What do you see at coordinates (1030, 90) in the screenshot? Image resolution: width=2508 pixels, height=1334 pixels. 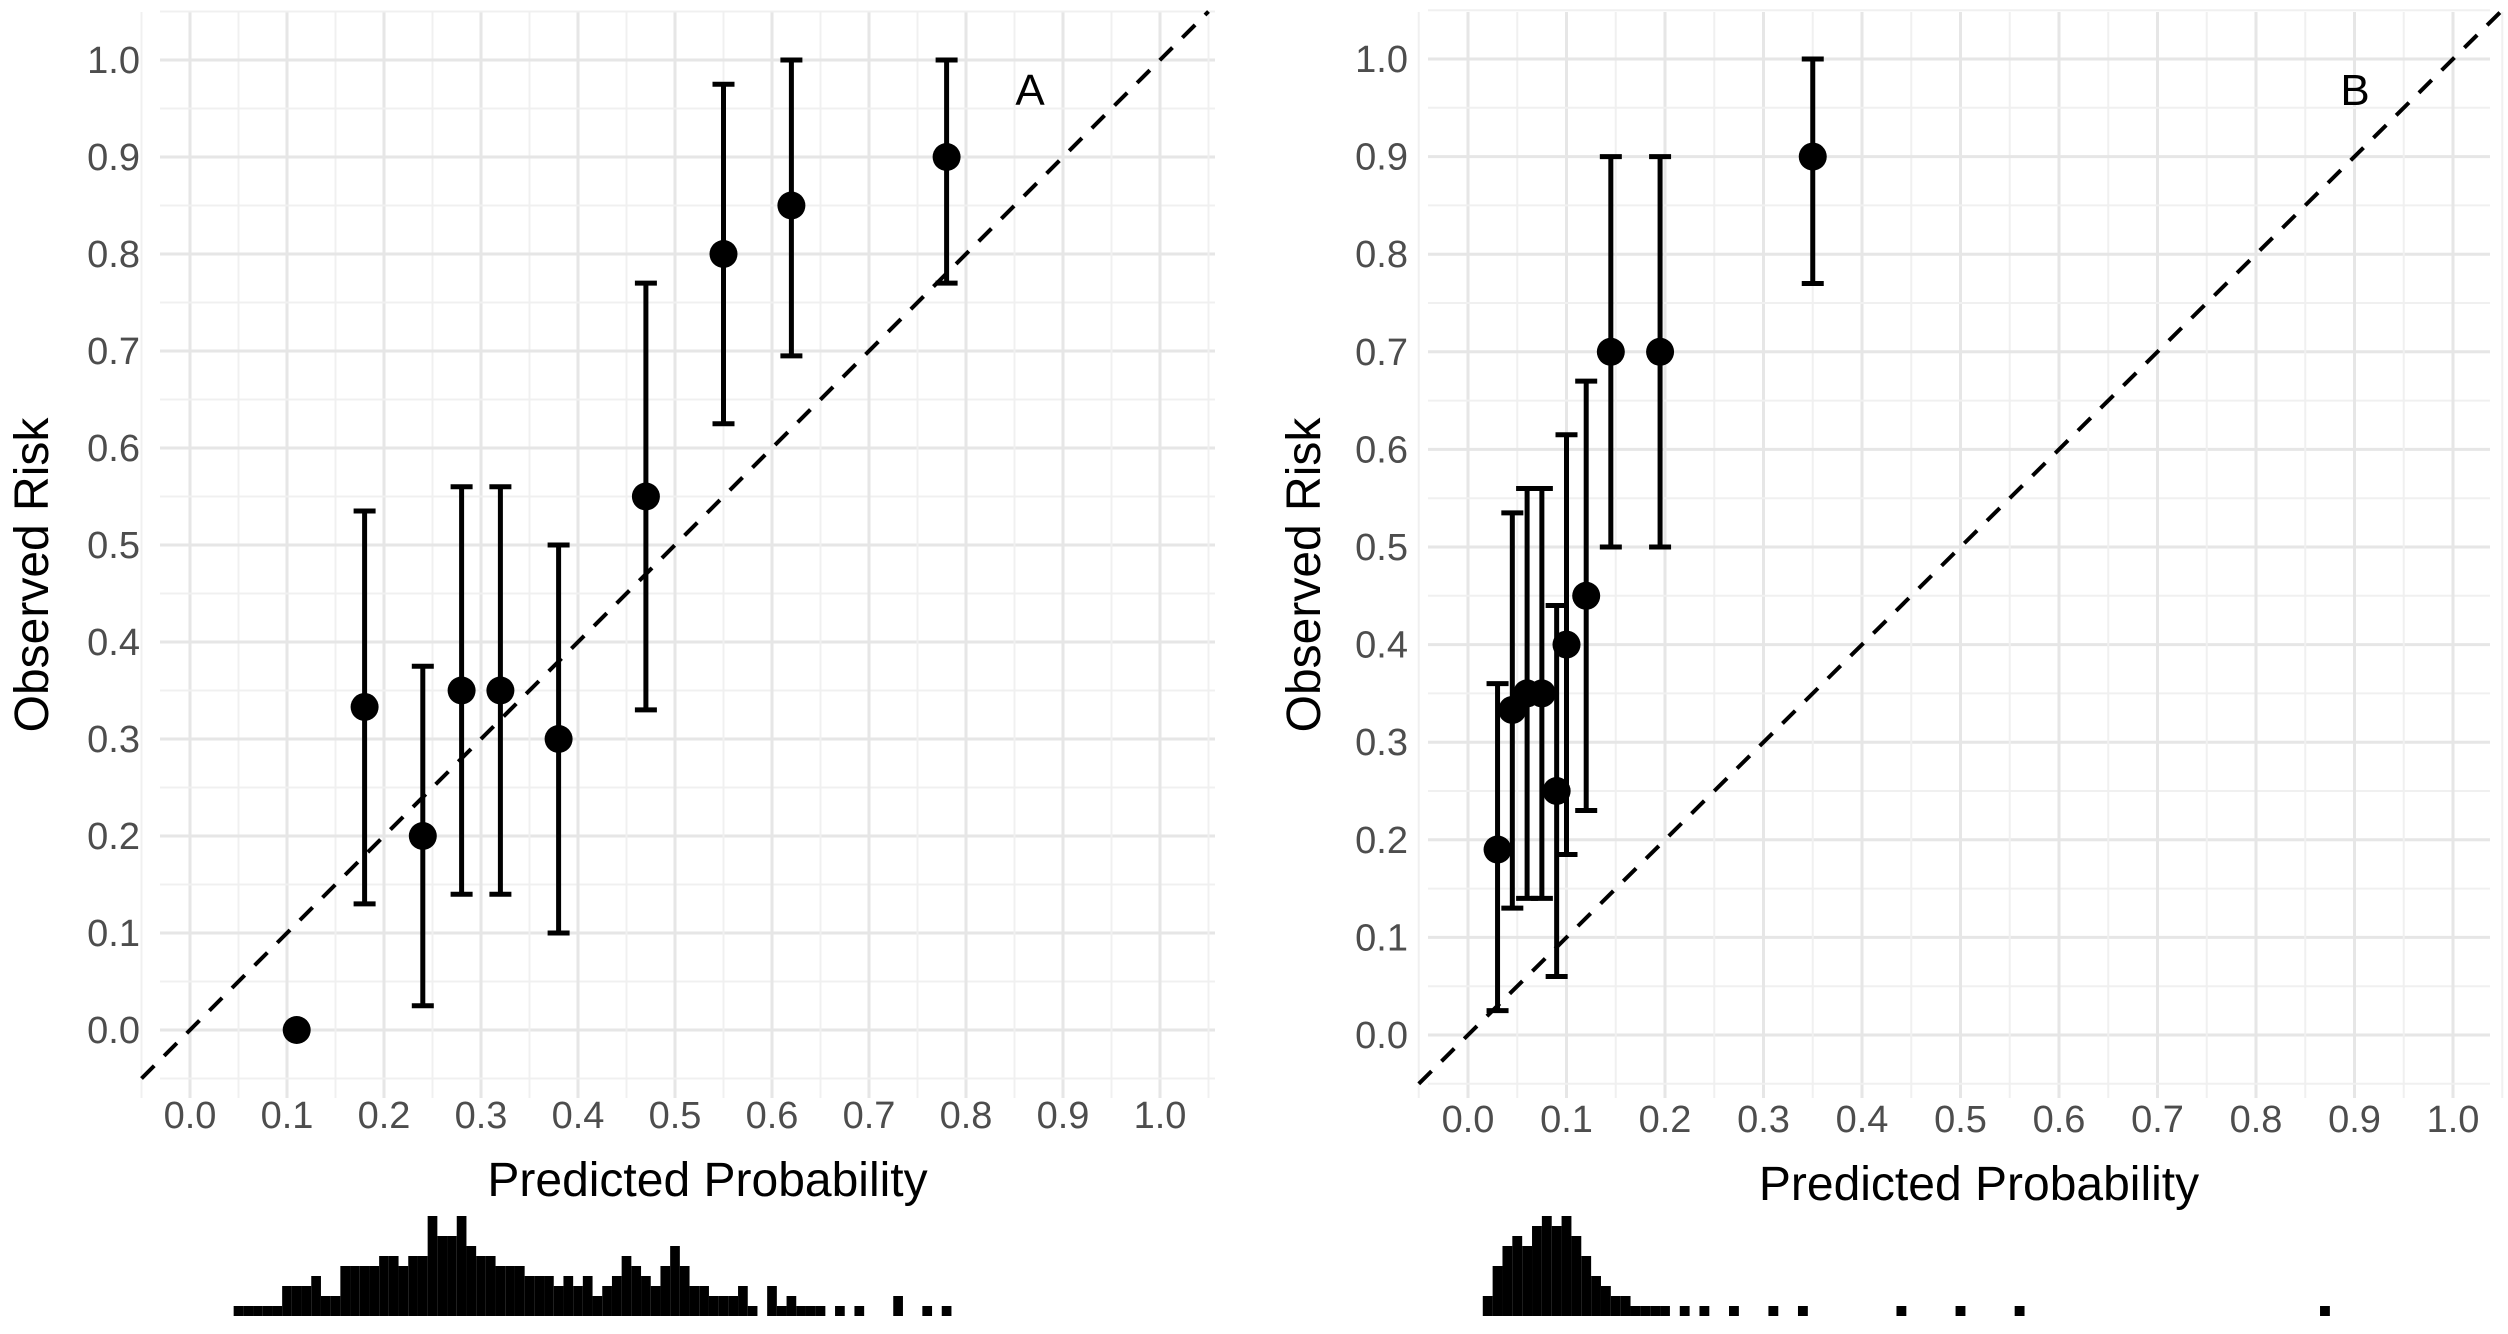 I see `panel-label: A` at bounding box center [1030, 90].